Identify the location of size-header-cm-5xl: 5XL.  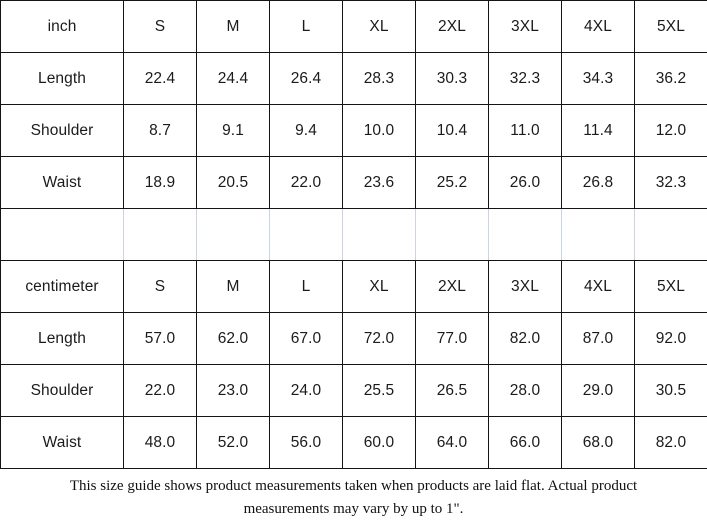
(671, 287).